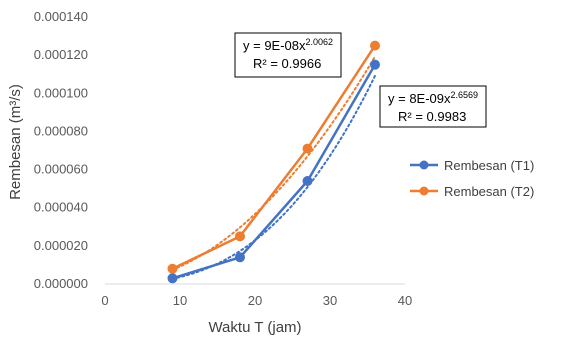  What do you see at coordinates (61, 245) in the screenshot?
I see `y-tick-label: 0.000020` at bounding box center [61, 245].